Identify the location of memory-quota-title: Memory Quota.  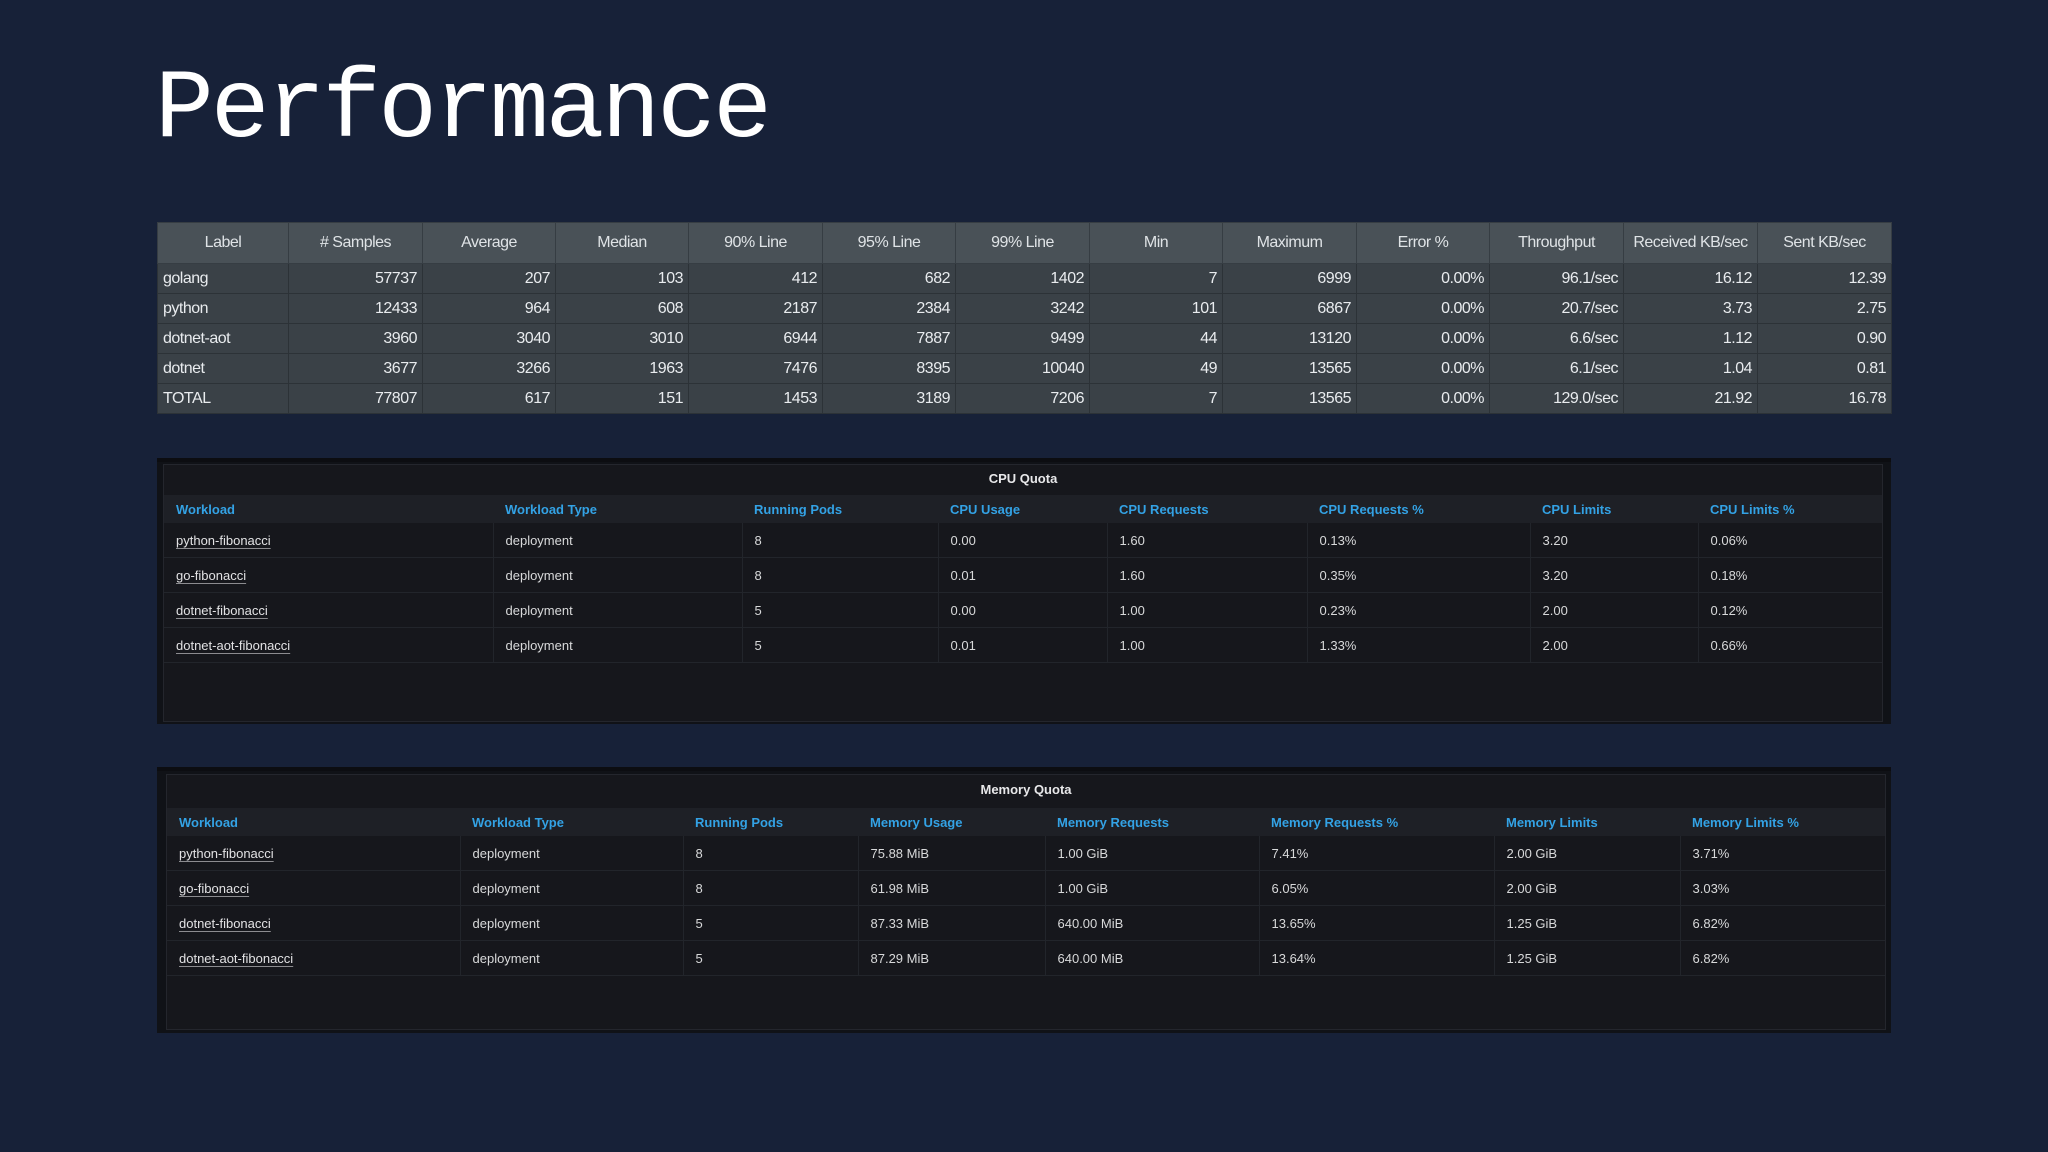
(1026, 791).